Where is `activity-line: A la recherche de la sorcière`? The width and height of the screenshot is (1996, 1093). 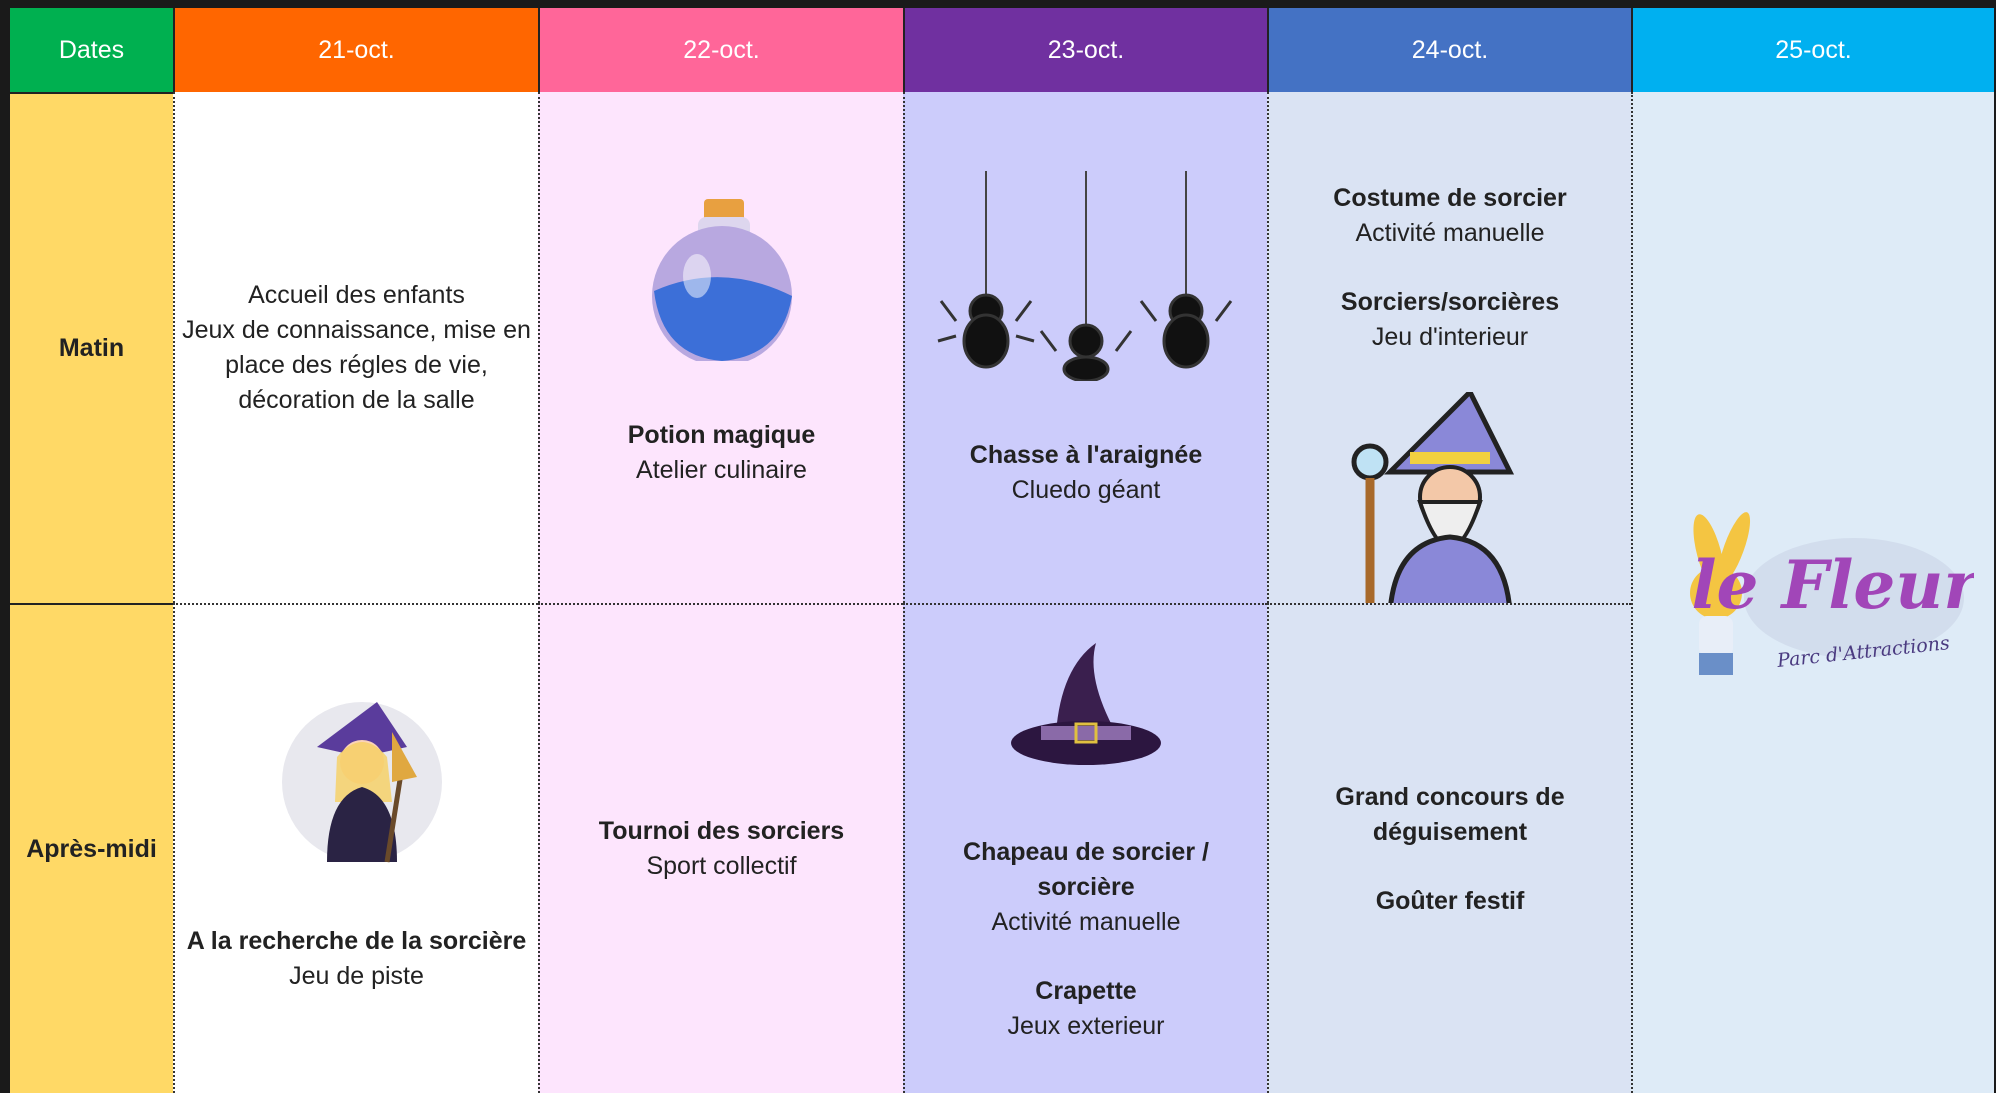 activity-line: A la recherche de la sorcière is located at coordinates (356, 941).